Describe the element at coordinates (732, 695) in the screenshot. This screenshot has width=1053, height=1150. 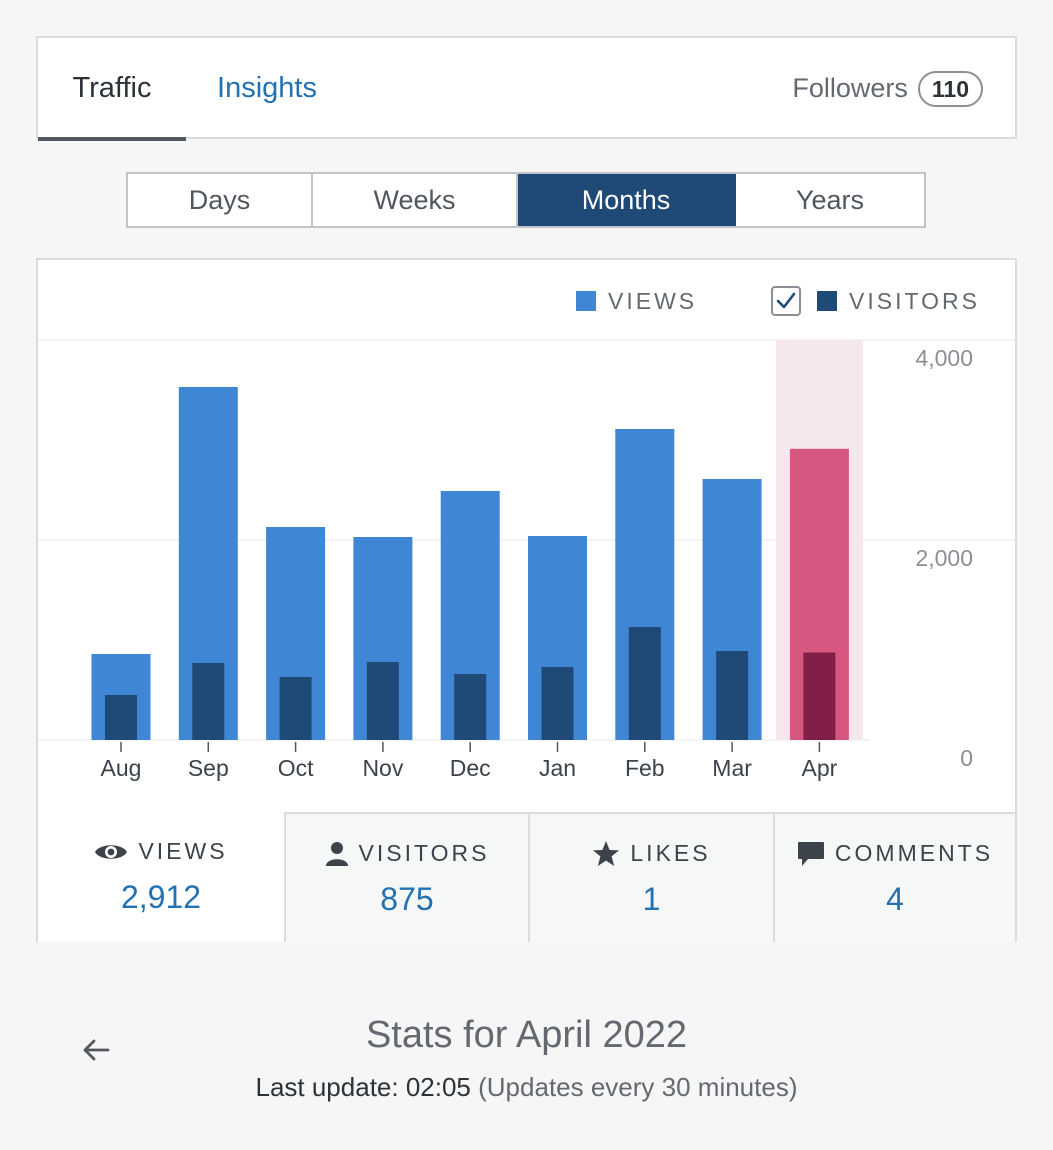
I see `visitors-bar-mar` at that location.